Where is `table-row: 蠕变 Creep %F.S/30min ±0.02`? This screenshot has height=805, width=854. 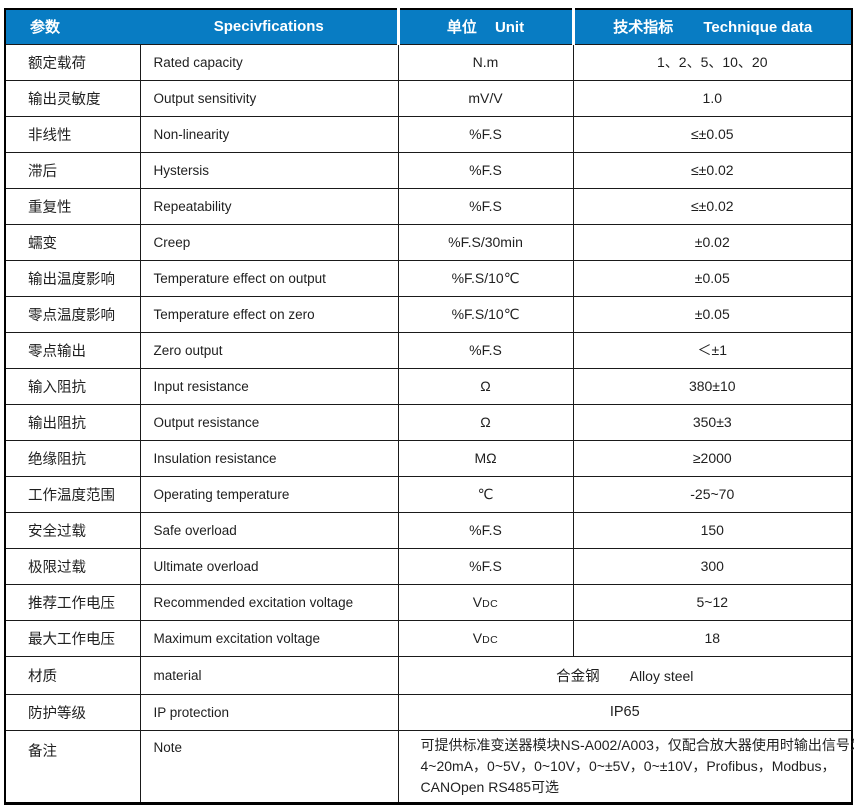 table-row: 蠕变 Creep %F.S/30min ±0.02 is located at coordinates (428, 242).